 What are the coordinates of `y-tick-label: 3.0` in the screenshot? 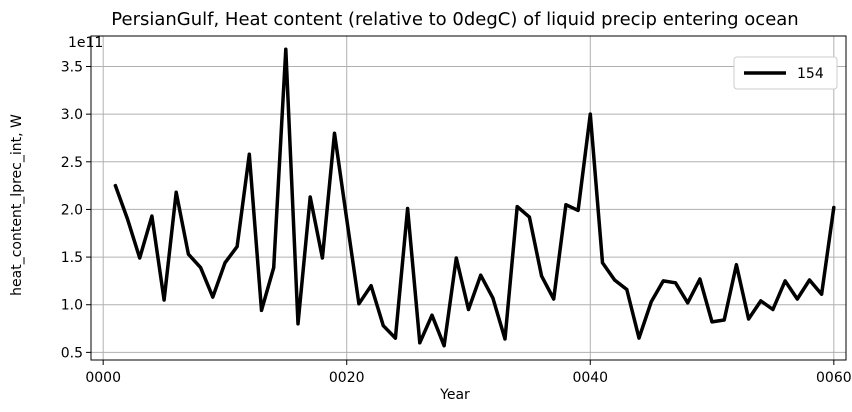 It's located at (72, 115).